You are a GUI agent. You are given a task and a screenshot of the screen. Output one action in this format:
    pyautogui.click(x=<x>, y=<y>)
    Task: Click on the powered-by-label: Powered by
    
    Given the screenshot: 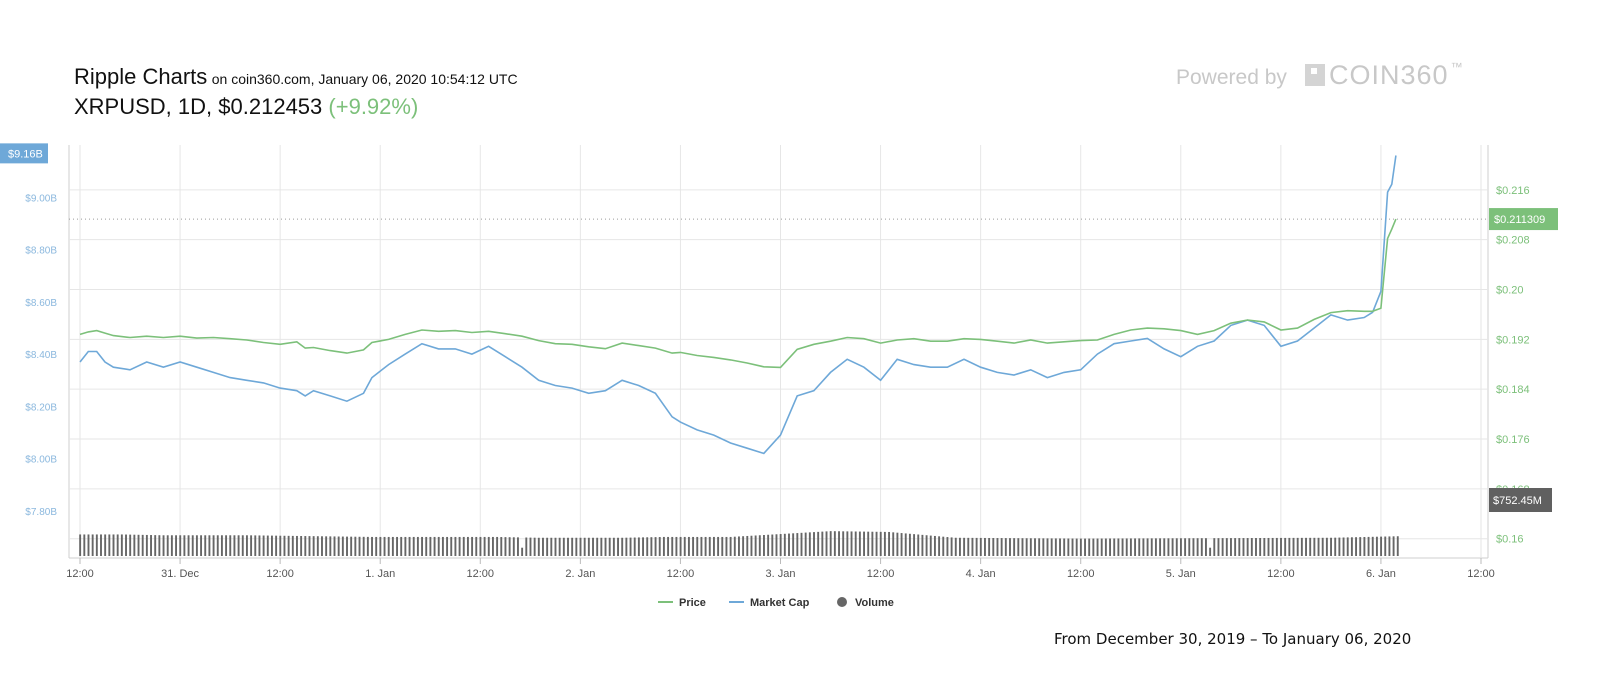 What is the action you would take?
    pyautogui.click(x=1231, y=77)
    